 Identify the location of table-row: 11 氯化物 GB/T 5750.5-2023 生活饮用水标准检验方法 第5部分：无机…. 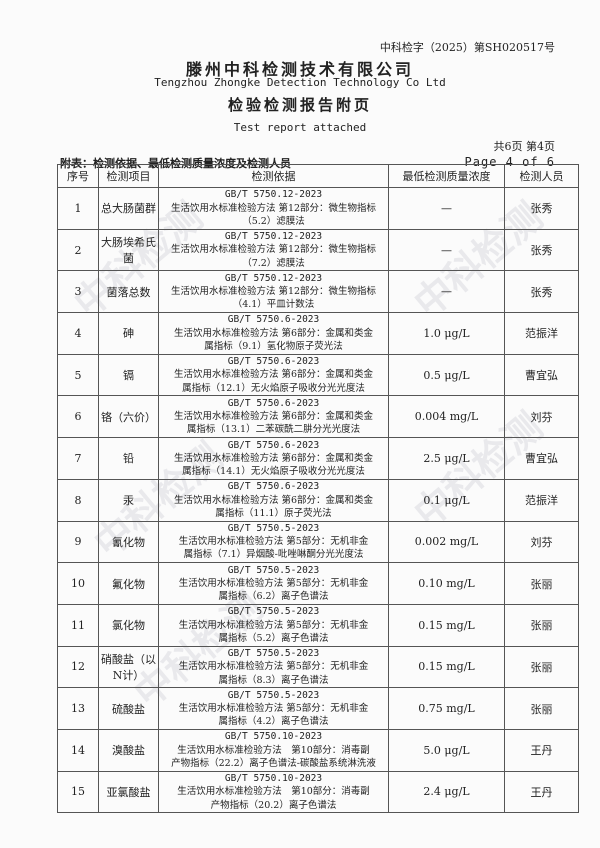
(318, 625).